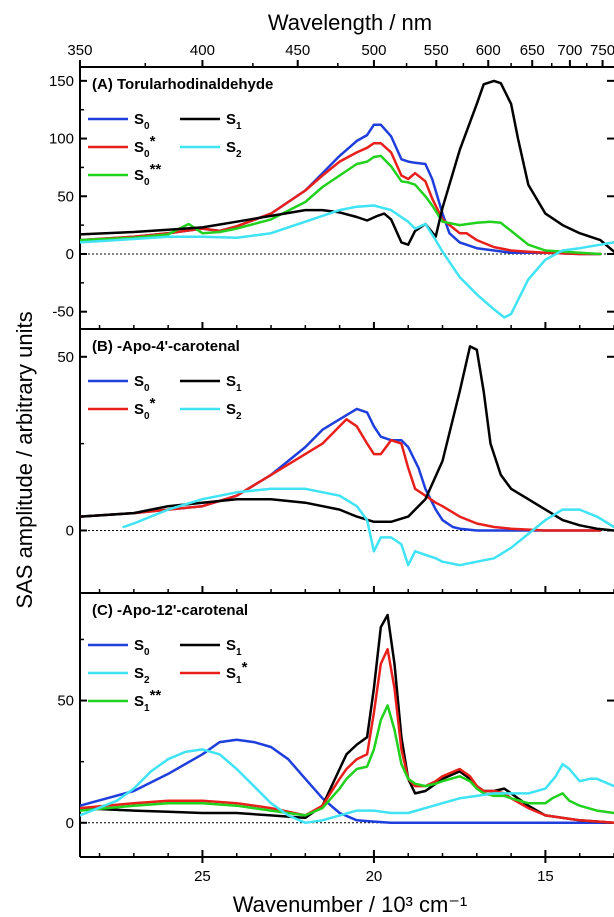 The height and width of the screenshot is (917, 614). Describe the element at coordinates (297, 50) in the screenshot. I see `top-tick-label: 450` at that location.